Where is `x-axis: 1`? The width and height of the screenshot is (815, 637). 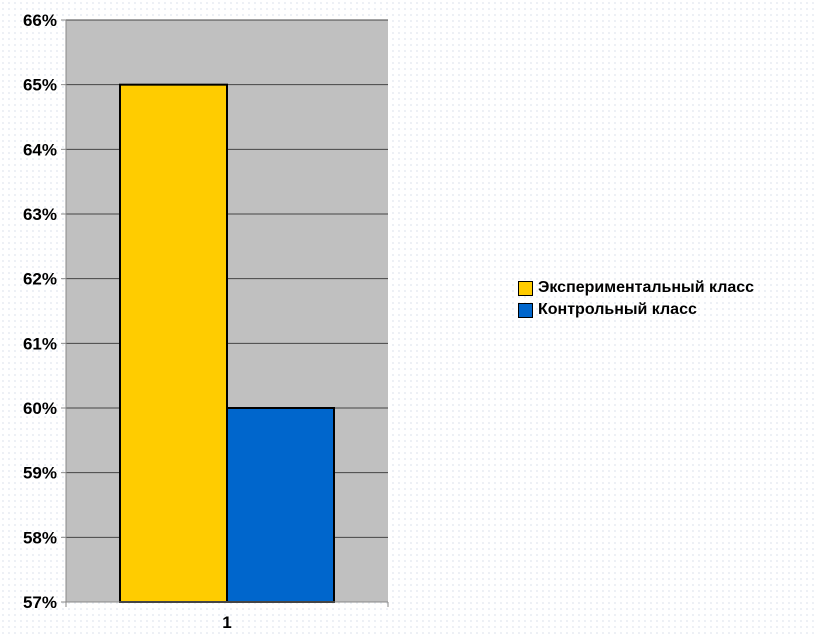 x-axis: 1 is located at coordinates (226, 622).